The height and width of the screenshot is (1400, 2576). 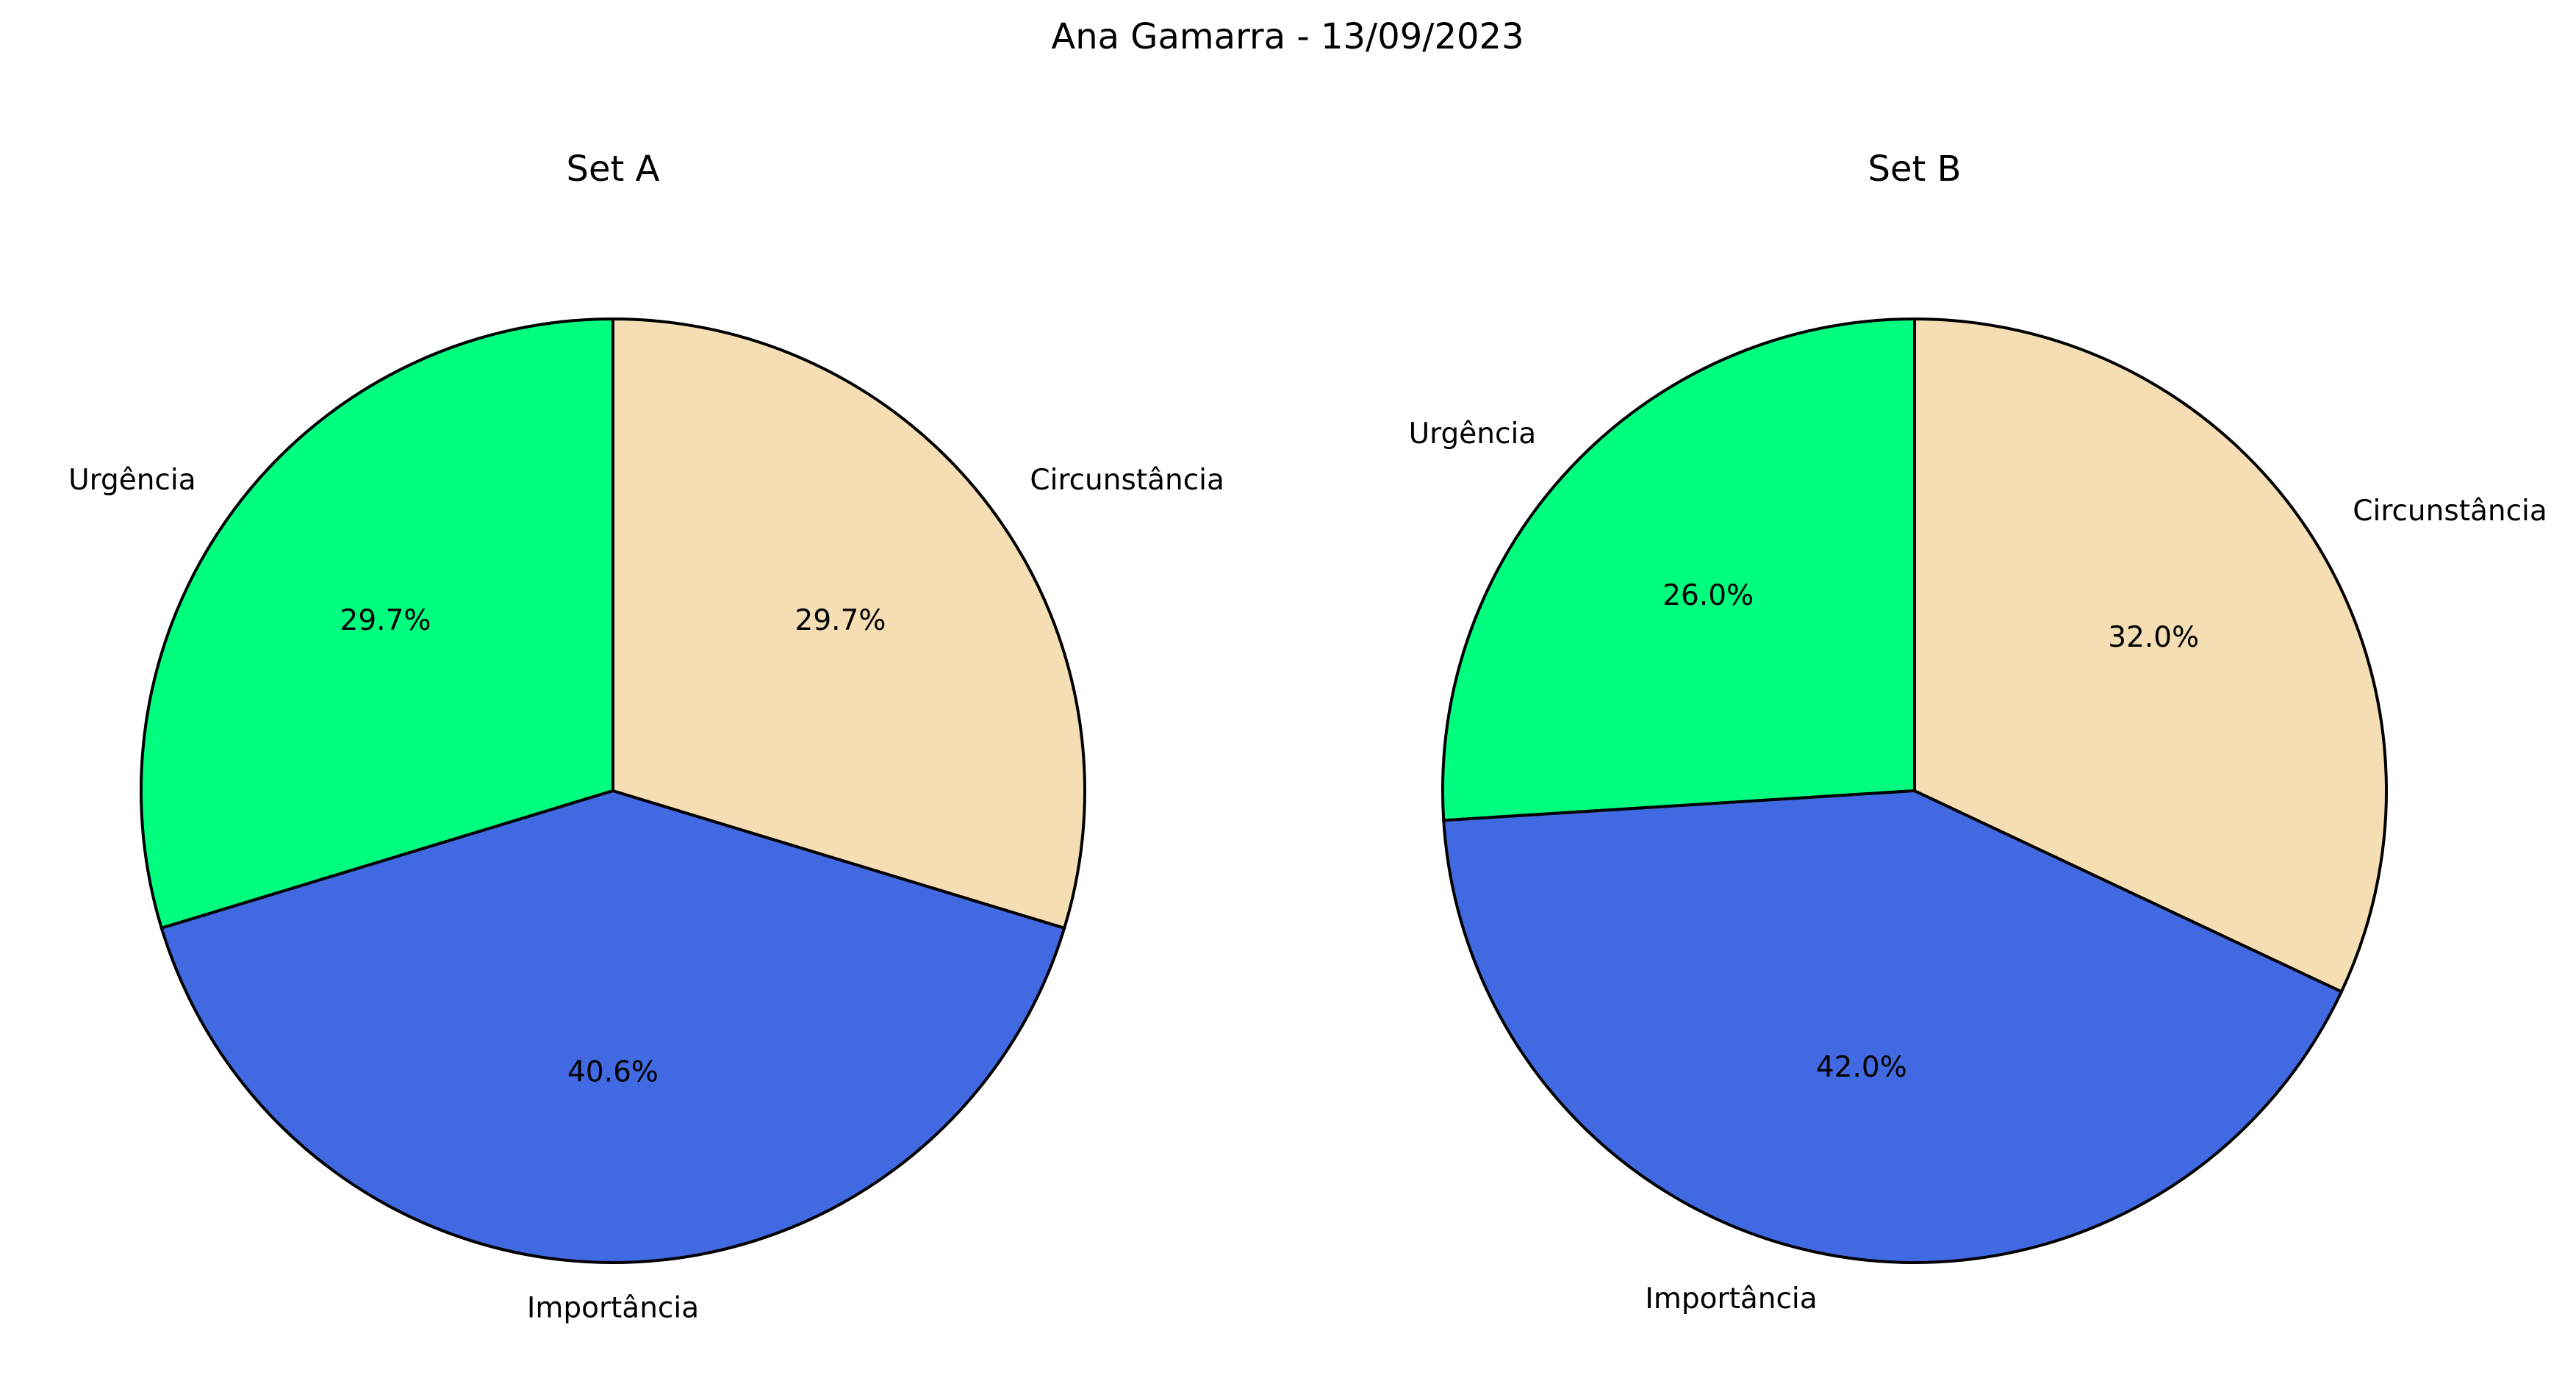 What do you see at coordinates (2153, 637) in the screenshot?
I see `slice-percent-circunstancia-set-b: 32.0%` at bounding box center [2153, 637].